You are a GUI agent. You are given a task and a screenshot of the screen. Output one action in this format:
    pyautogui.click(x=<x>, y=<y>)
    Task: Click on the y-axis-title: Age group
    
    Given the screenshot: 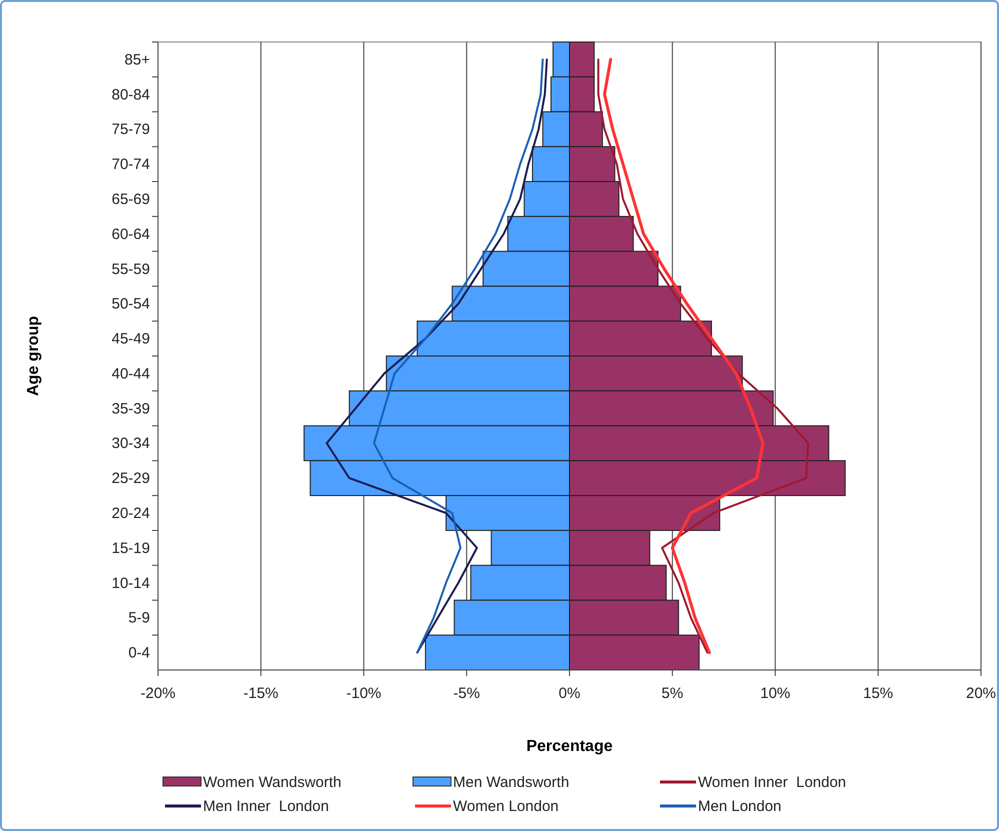 What is the action you would take?
    pyautogui.click(x=33, y=356)
    